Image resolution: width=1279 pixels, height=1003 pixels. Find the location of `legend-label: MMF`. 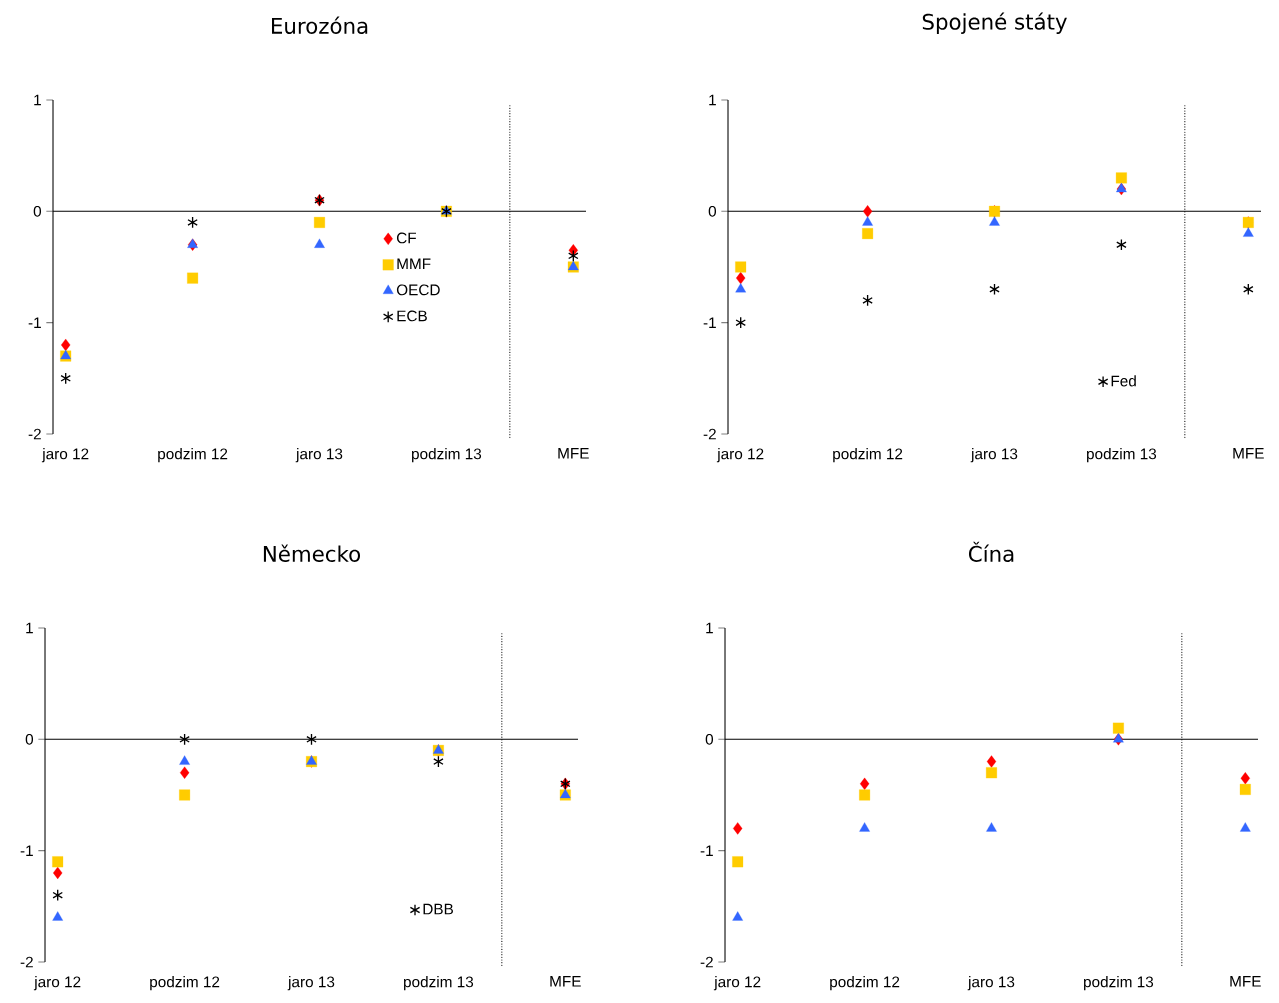

legend-label: MMF is located at coordinates (414, 264).